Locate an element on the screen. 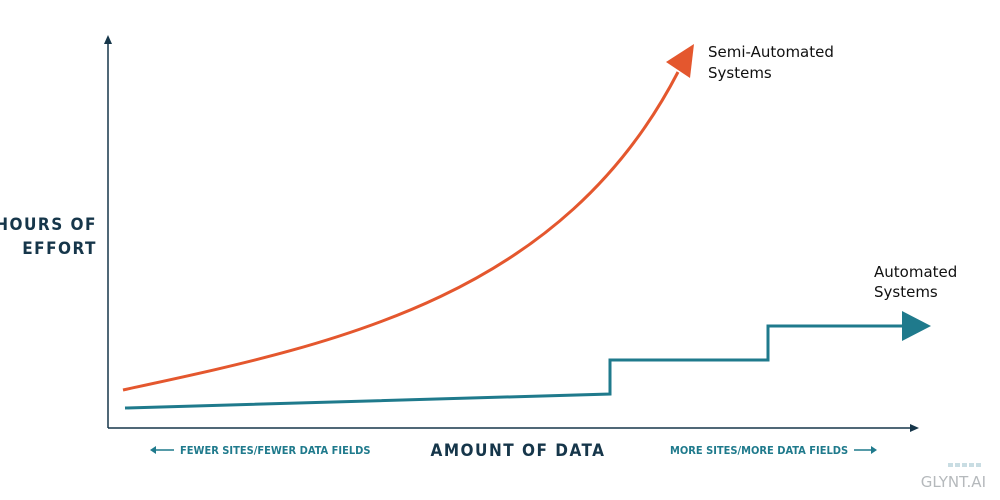 This screenshot has height=500, width=1000. y-axis-arrow is located at coordinates (108, 39).